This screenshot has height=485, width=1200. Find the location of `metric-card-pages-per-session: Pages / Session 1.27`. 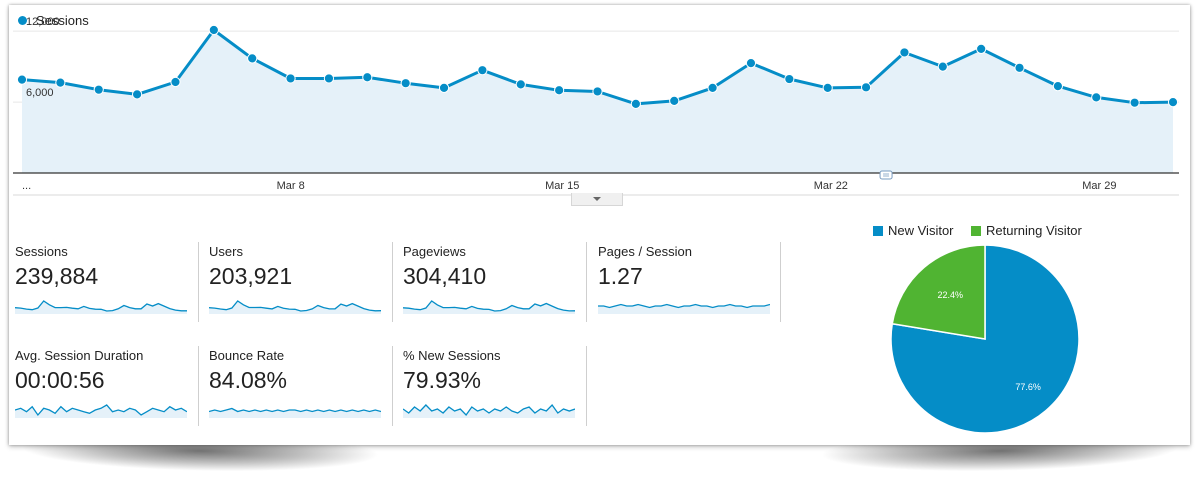

metric-card-pages-per-session: Pages / Session 1.27 is located at coordinates (684, 280).